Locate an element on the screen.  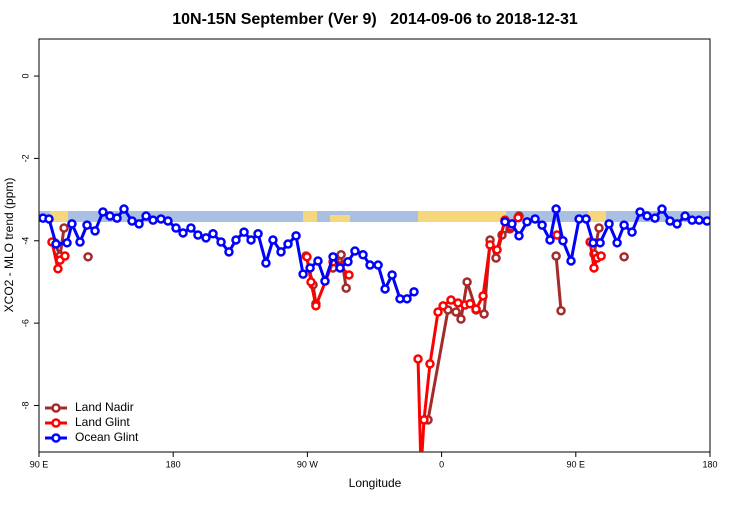
x-tick-label: 180 is located at coordinates (173, 464).